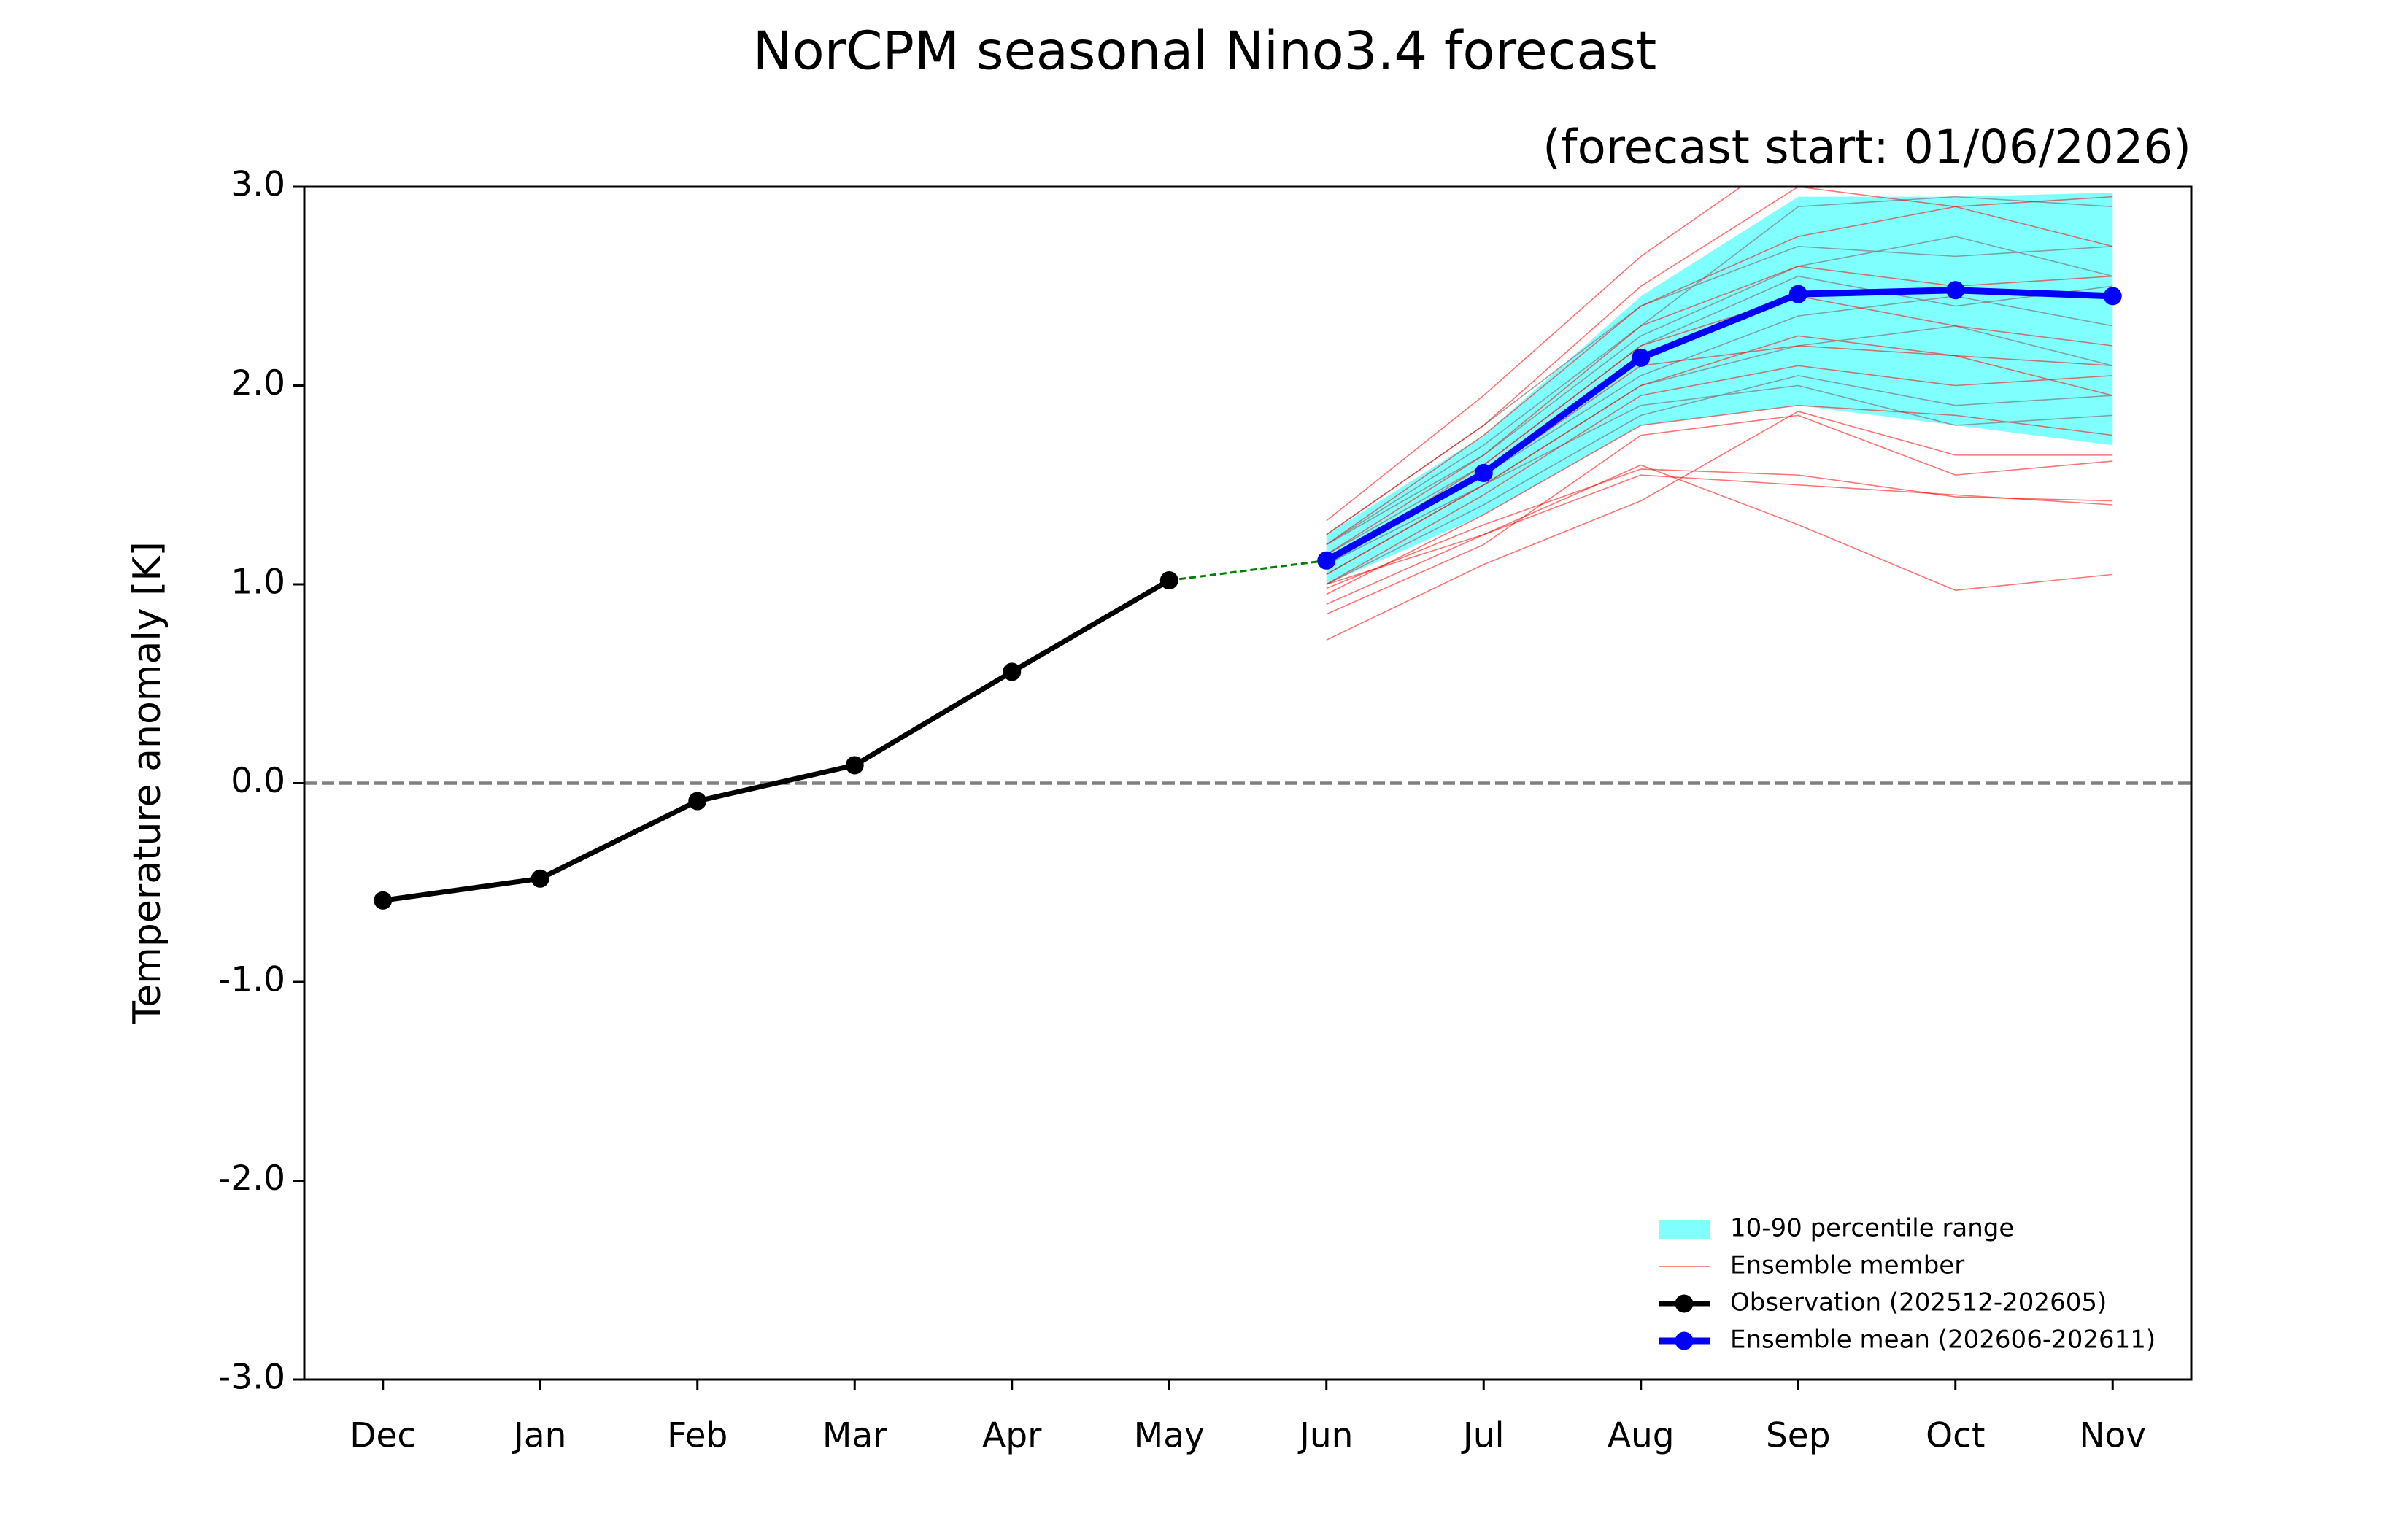 The image size is (2408, 1532). I want to click on x-tick-label: Jul, so click(1483, 1436).